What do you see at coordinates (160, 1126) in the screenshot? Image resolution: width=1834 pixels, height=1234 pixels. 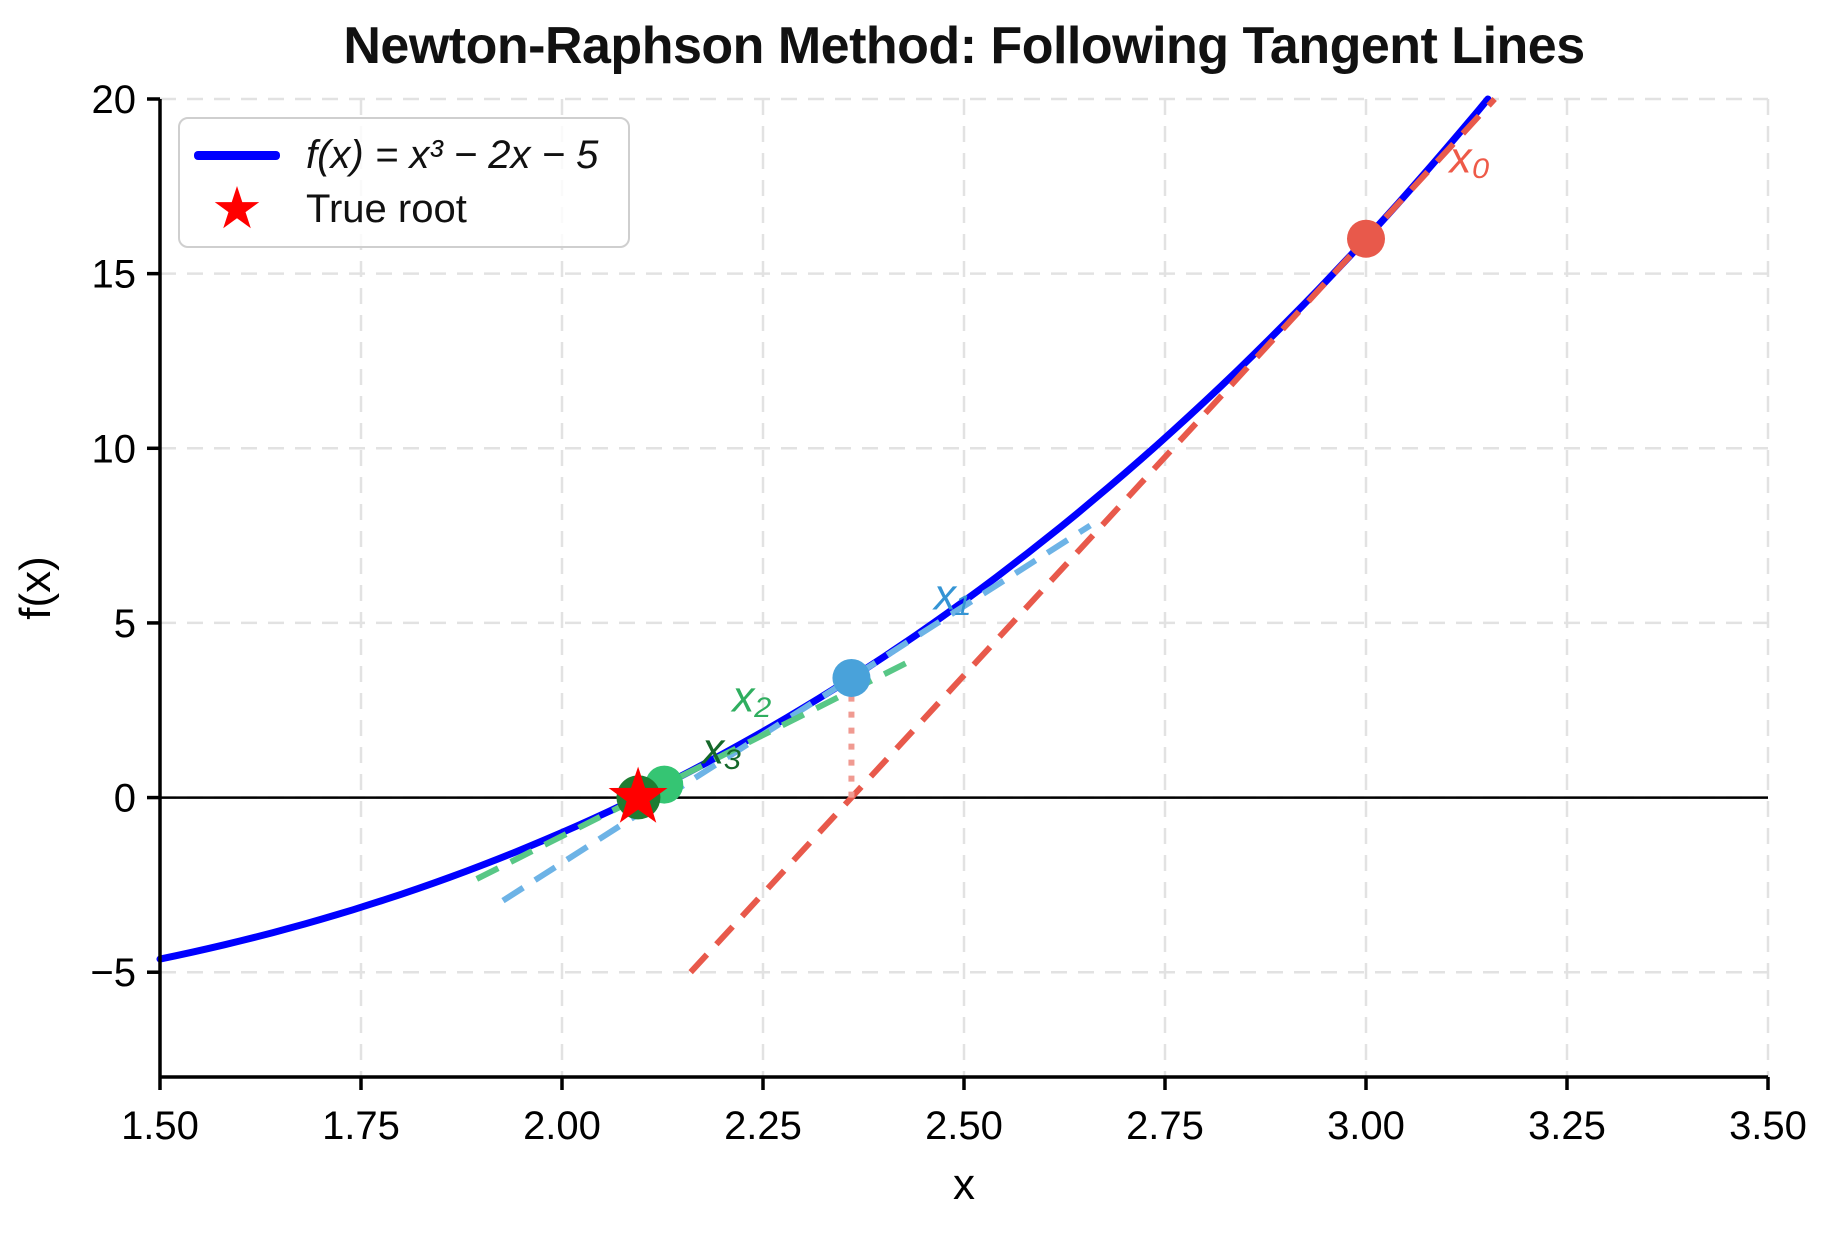 I see `x-tick-label: 1.50` at bounding box center [160, 1126].